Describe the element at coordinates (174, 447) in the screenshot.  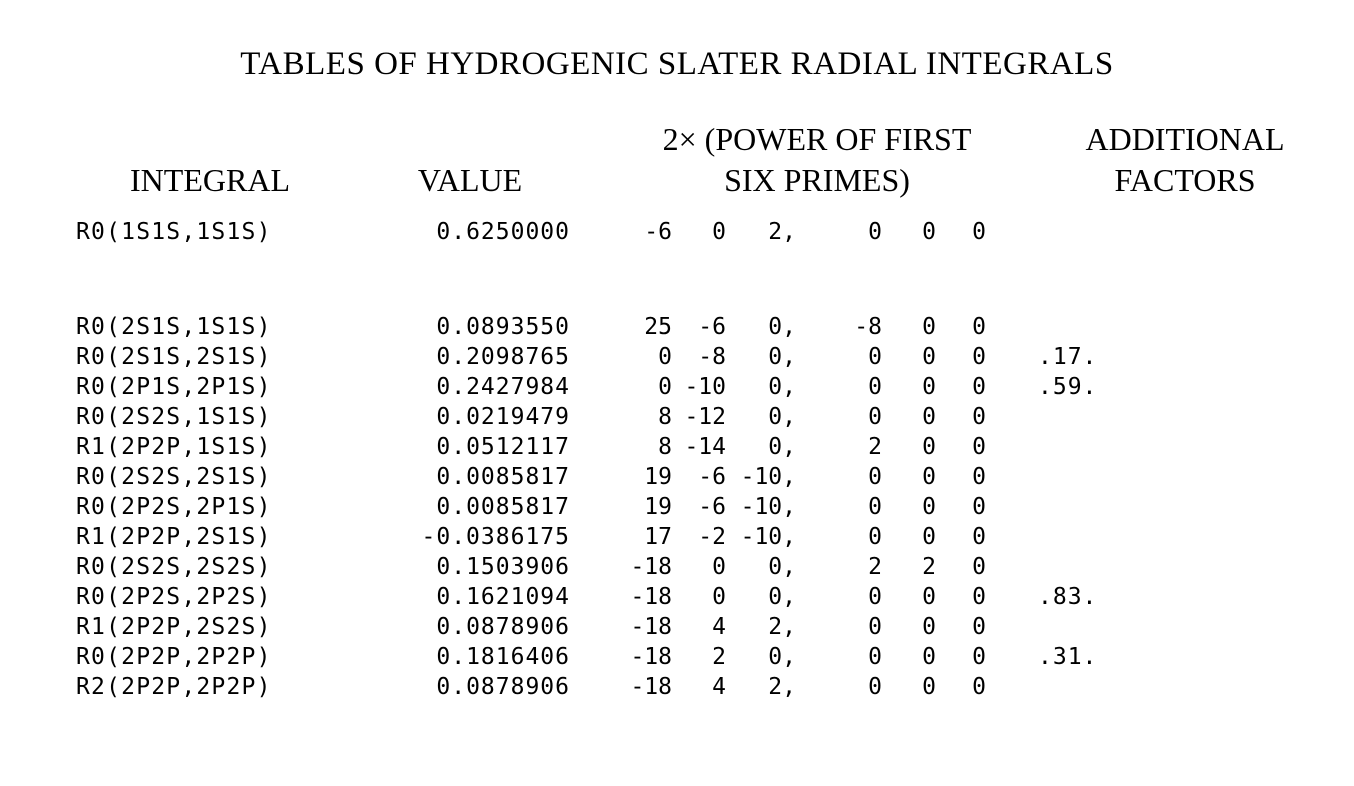
I see `integral-cell: R1(2P2P,1S1S)` at that location.